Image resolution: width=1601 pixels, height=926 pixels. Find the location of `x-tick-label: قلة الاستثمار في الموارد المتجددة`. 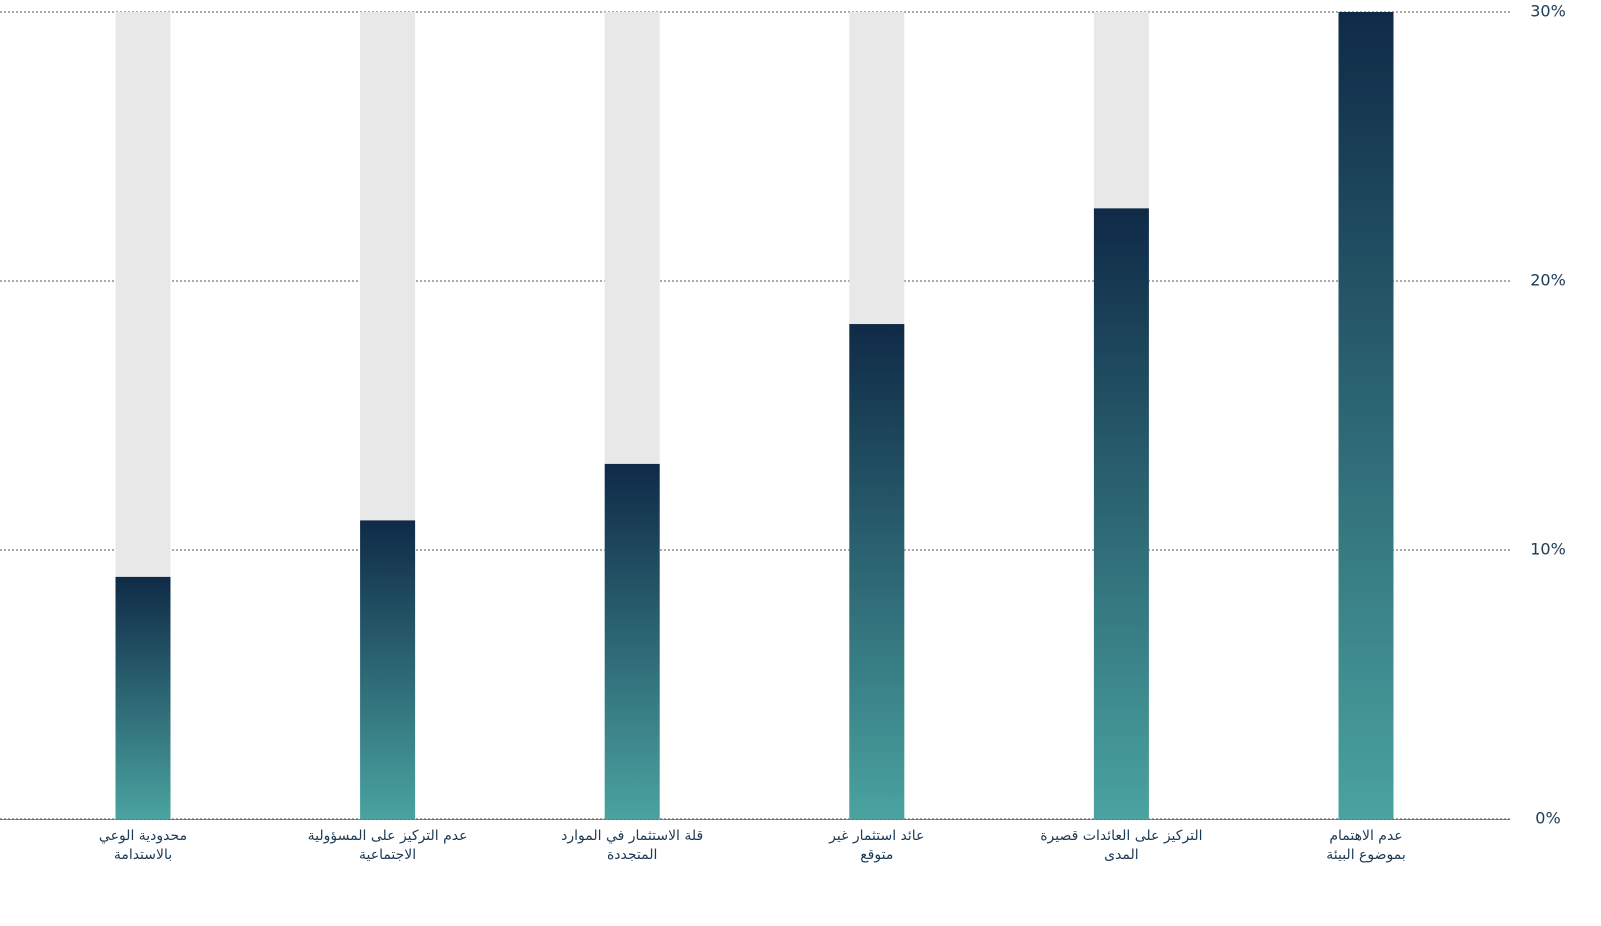

x-tick-label: قلة الاستثمار في الموارد المتجددة is located at coordinates (632, 845).